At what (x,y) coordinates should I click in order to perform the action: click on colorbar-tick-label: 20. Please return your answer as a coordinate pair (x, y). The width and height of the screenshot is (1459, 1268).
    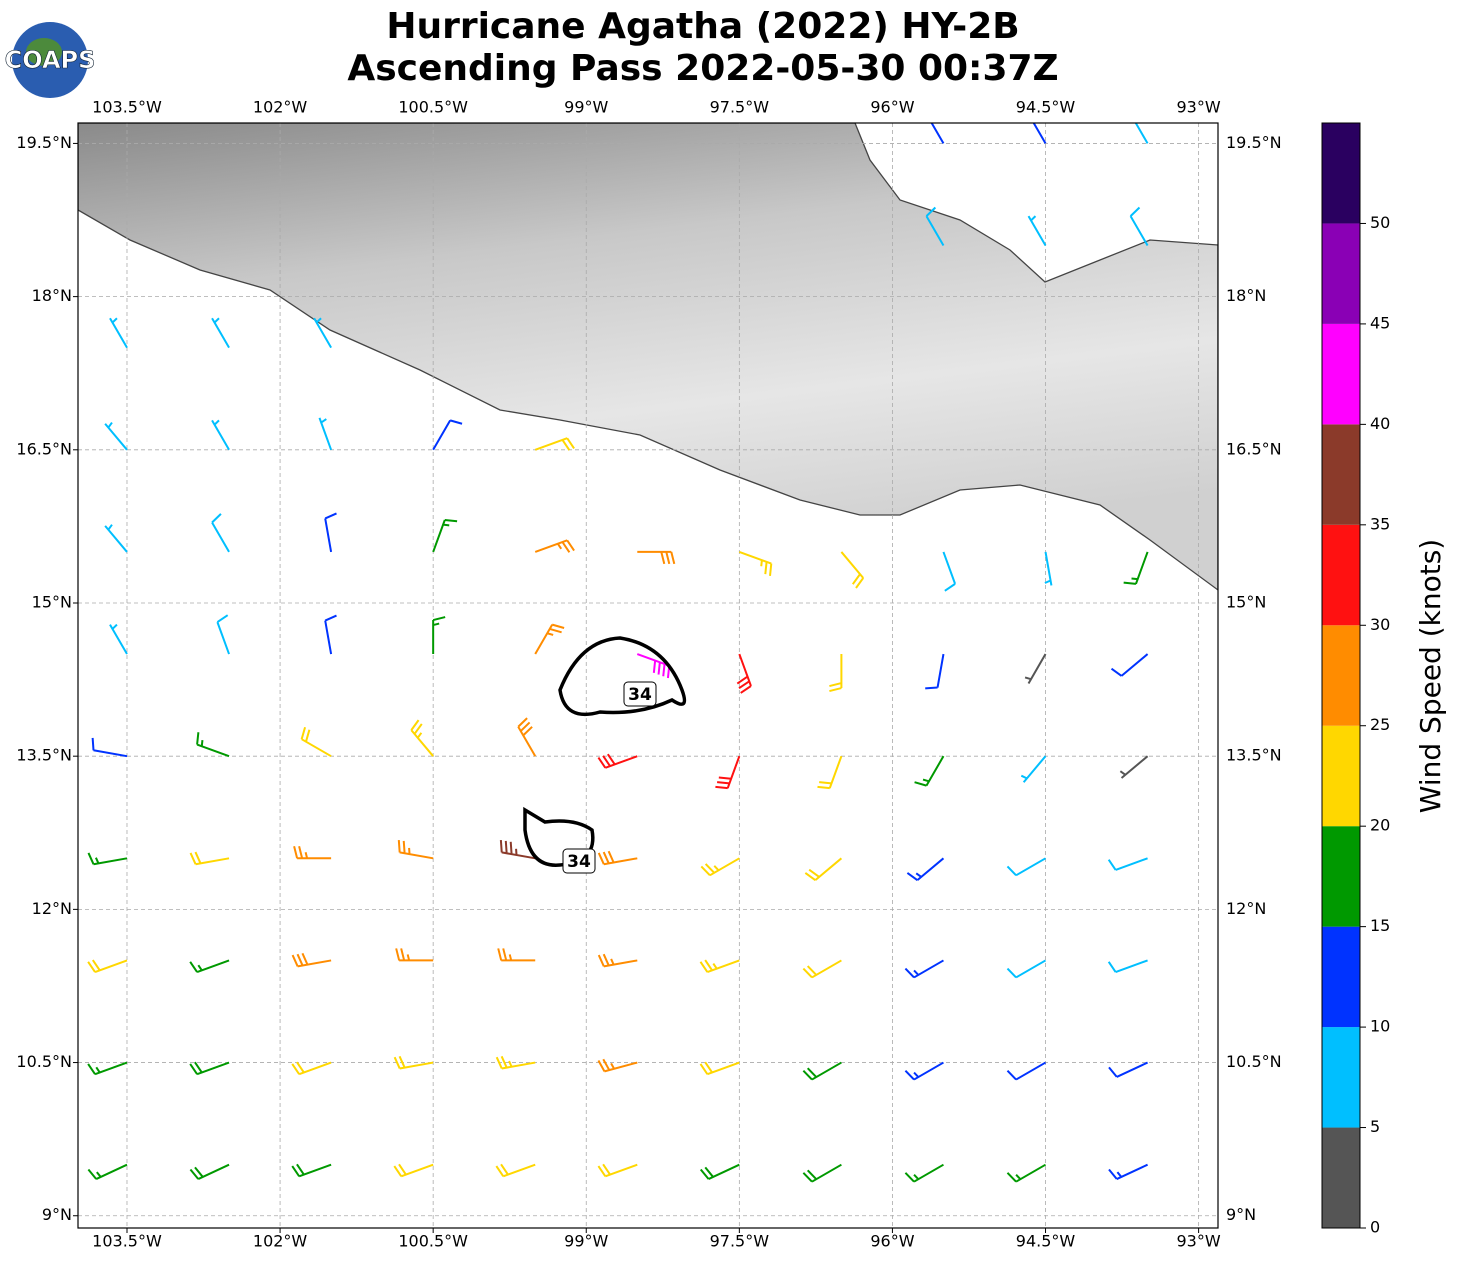
    Looking at the image, I should click on (1380, 825).